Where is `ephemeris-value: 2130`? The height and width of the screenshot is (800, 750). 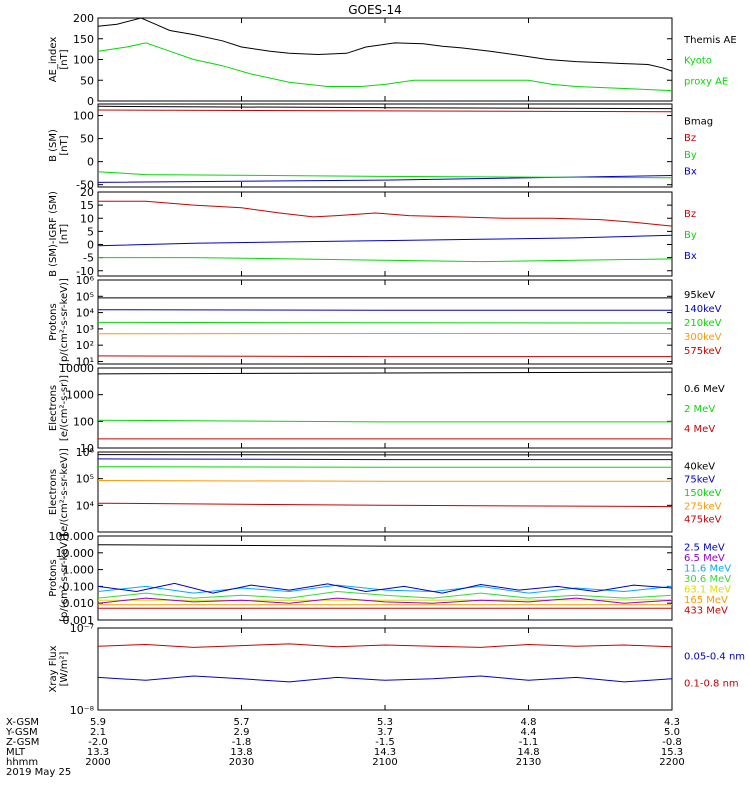 ephemeris-value: 2130 is located at coordinates (528, 762).